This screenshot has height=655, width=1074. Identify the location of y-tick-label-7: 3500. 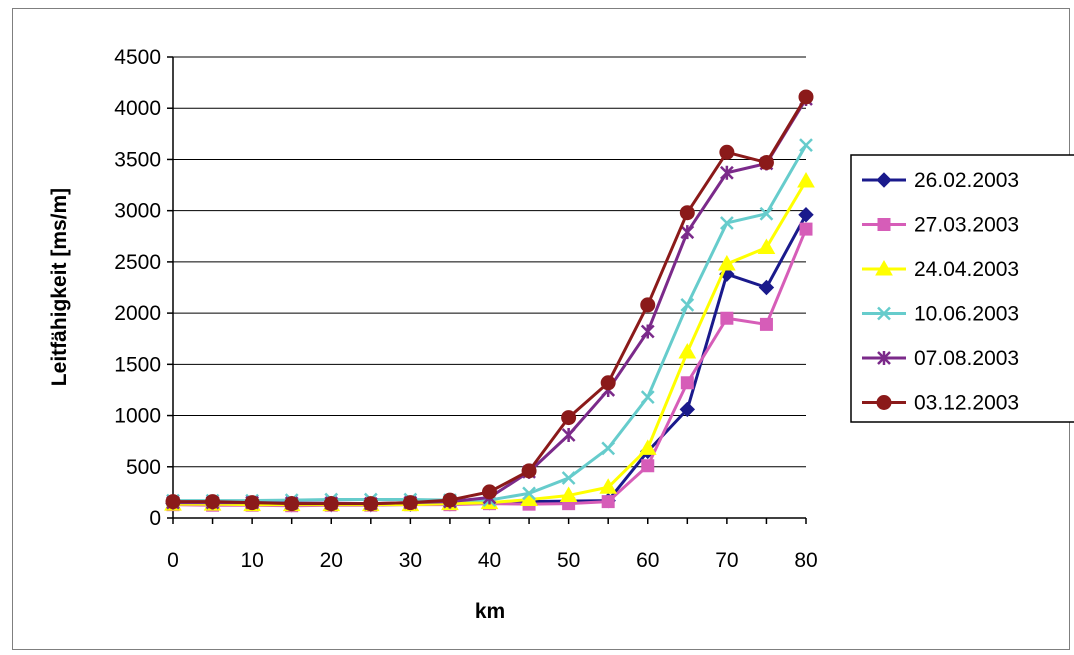
(137, 159).